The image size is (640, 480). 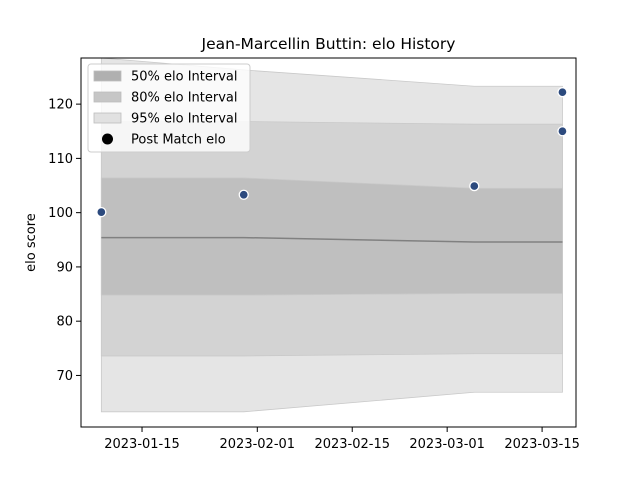 What do you see at coordinates (60, 105) in the screenshot?
I see `y-tick-label: 120` at bounding box center [60, 105].